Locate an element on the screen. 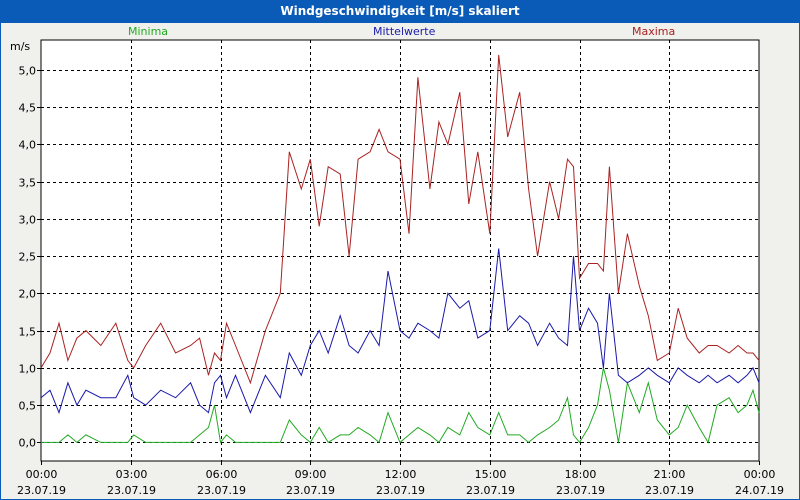 Image resolution: width=800 pixels, height=500 pixels. chart-title: Windgeschwindigkeit [m/s] skaliert is located at coordinates (400, 11).